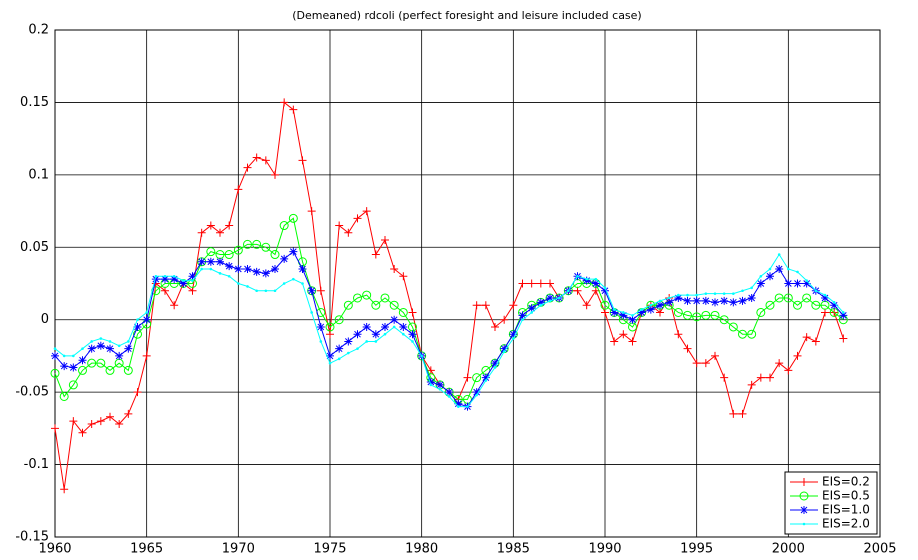  Describe the element at coordinates (32, 392) in the screenshot. I see `y-tick-label: -0.05` at that location.